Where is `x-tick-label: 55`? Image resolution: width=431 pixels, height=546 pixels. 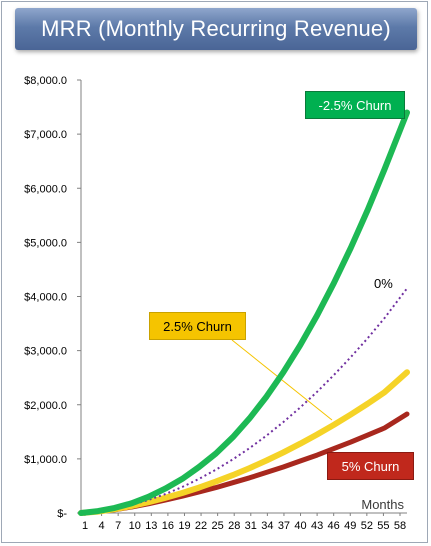
x-tick-label: 55 is located at coordinates (383, 526).